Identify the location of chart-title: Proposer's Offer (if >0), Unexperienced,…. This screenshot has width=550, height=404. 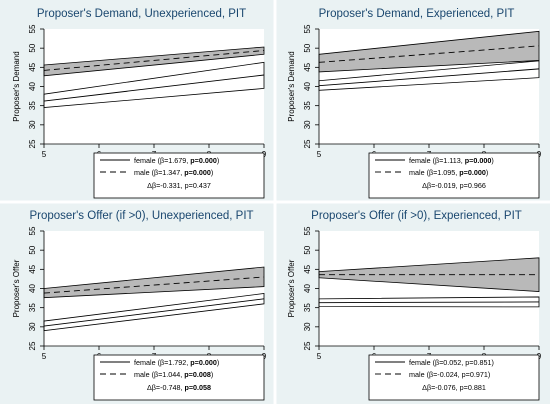
(141, 216).